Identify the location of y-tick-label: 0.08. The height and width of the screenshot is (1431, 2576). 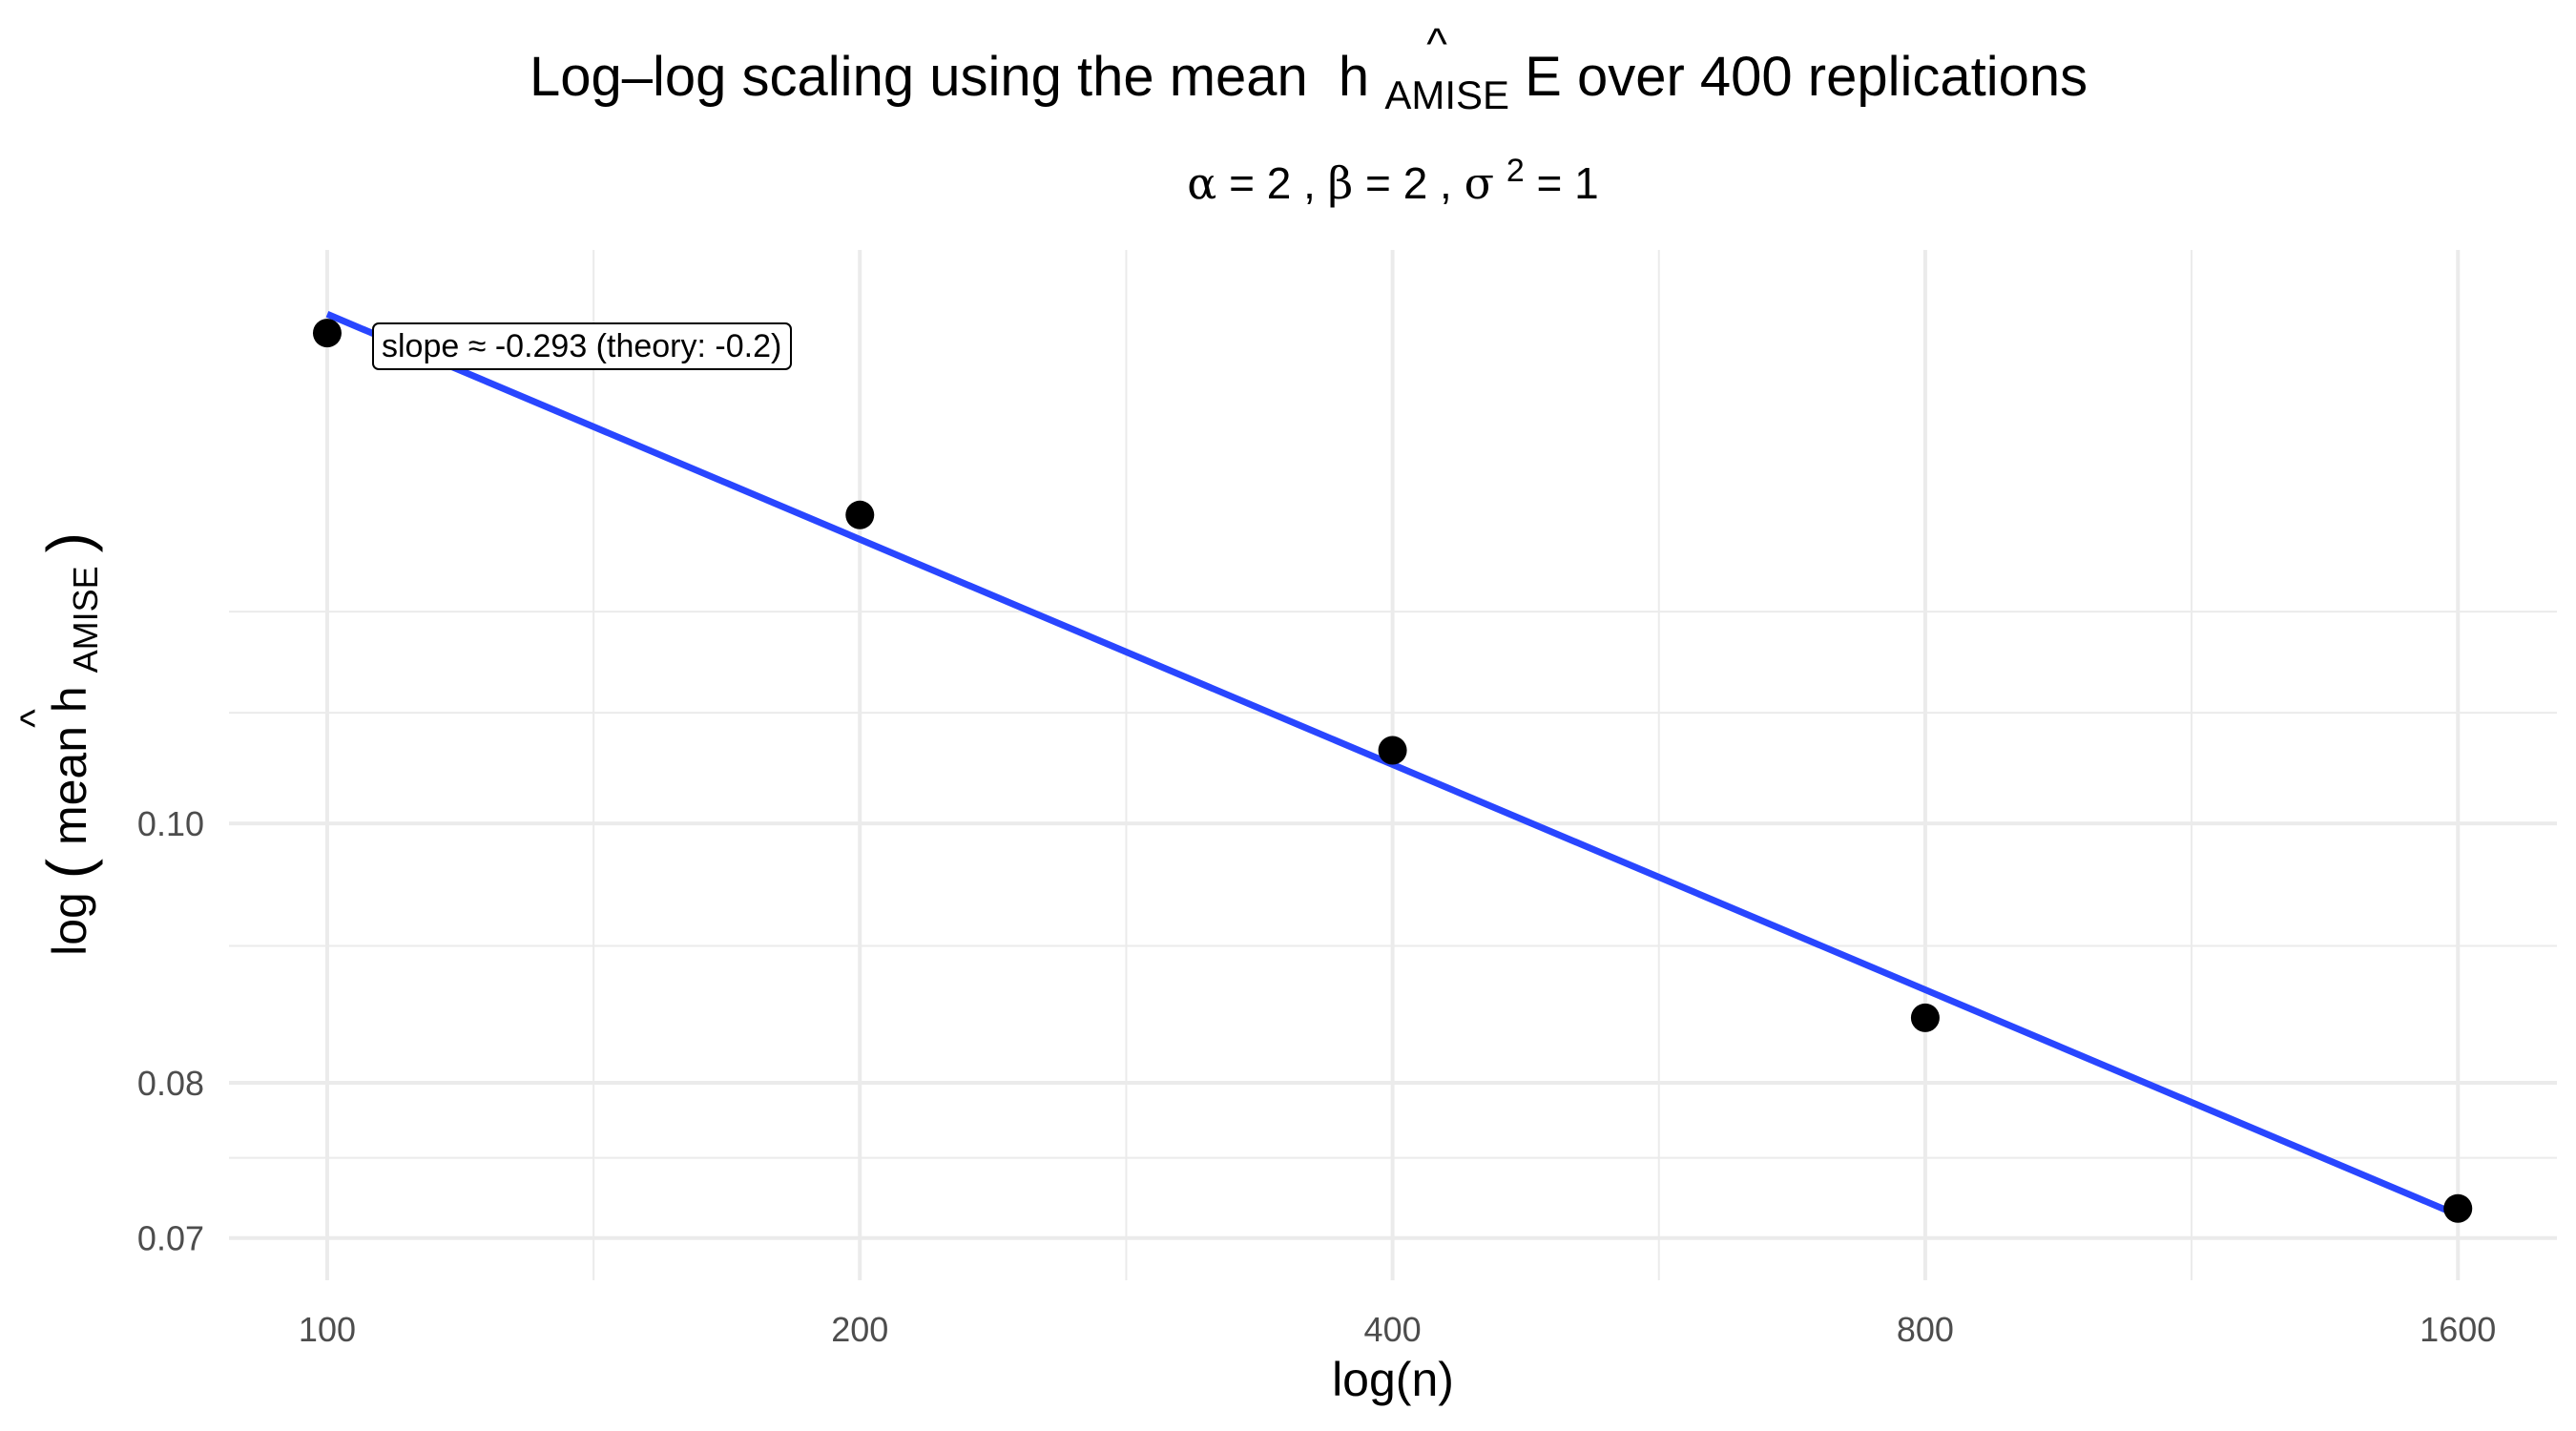
(170, 1083).